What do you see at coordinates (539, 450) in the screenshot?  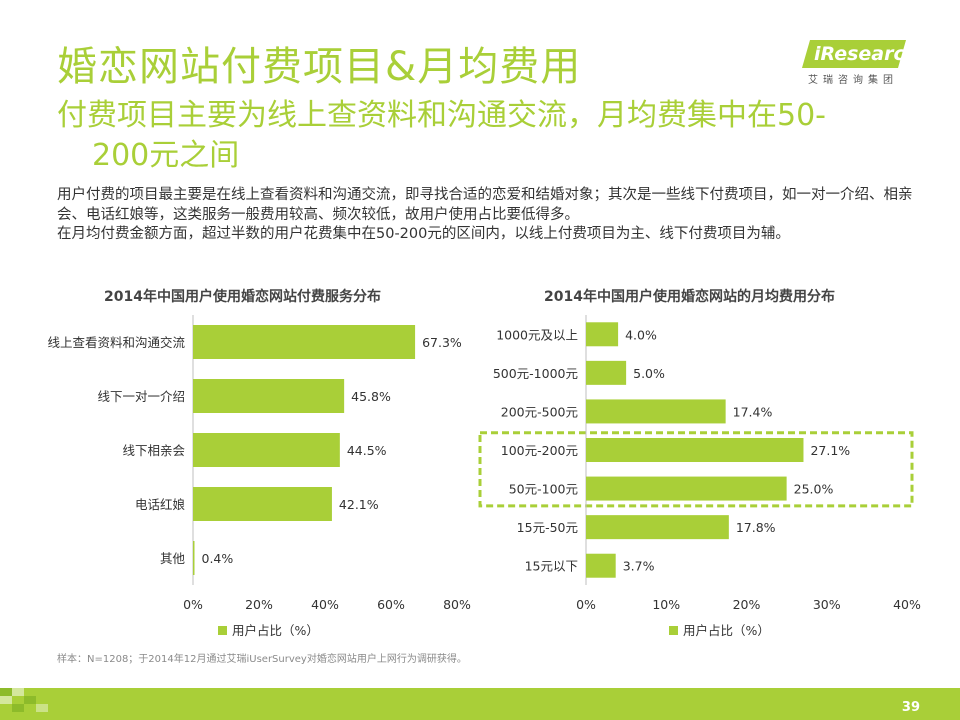 I see `chart2-category-label: 100元-200元` at bounding box center [539, 450].